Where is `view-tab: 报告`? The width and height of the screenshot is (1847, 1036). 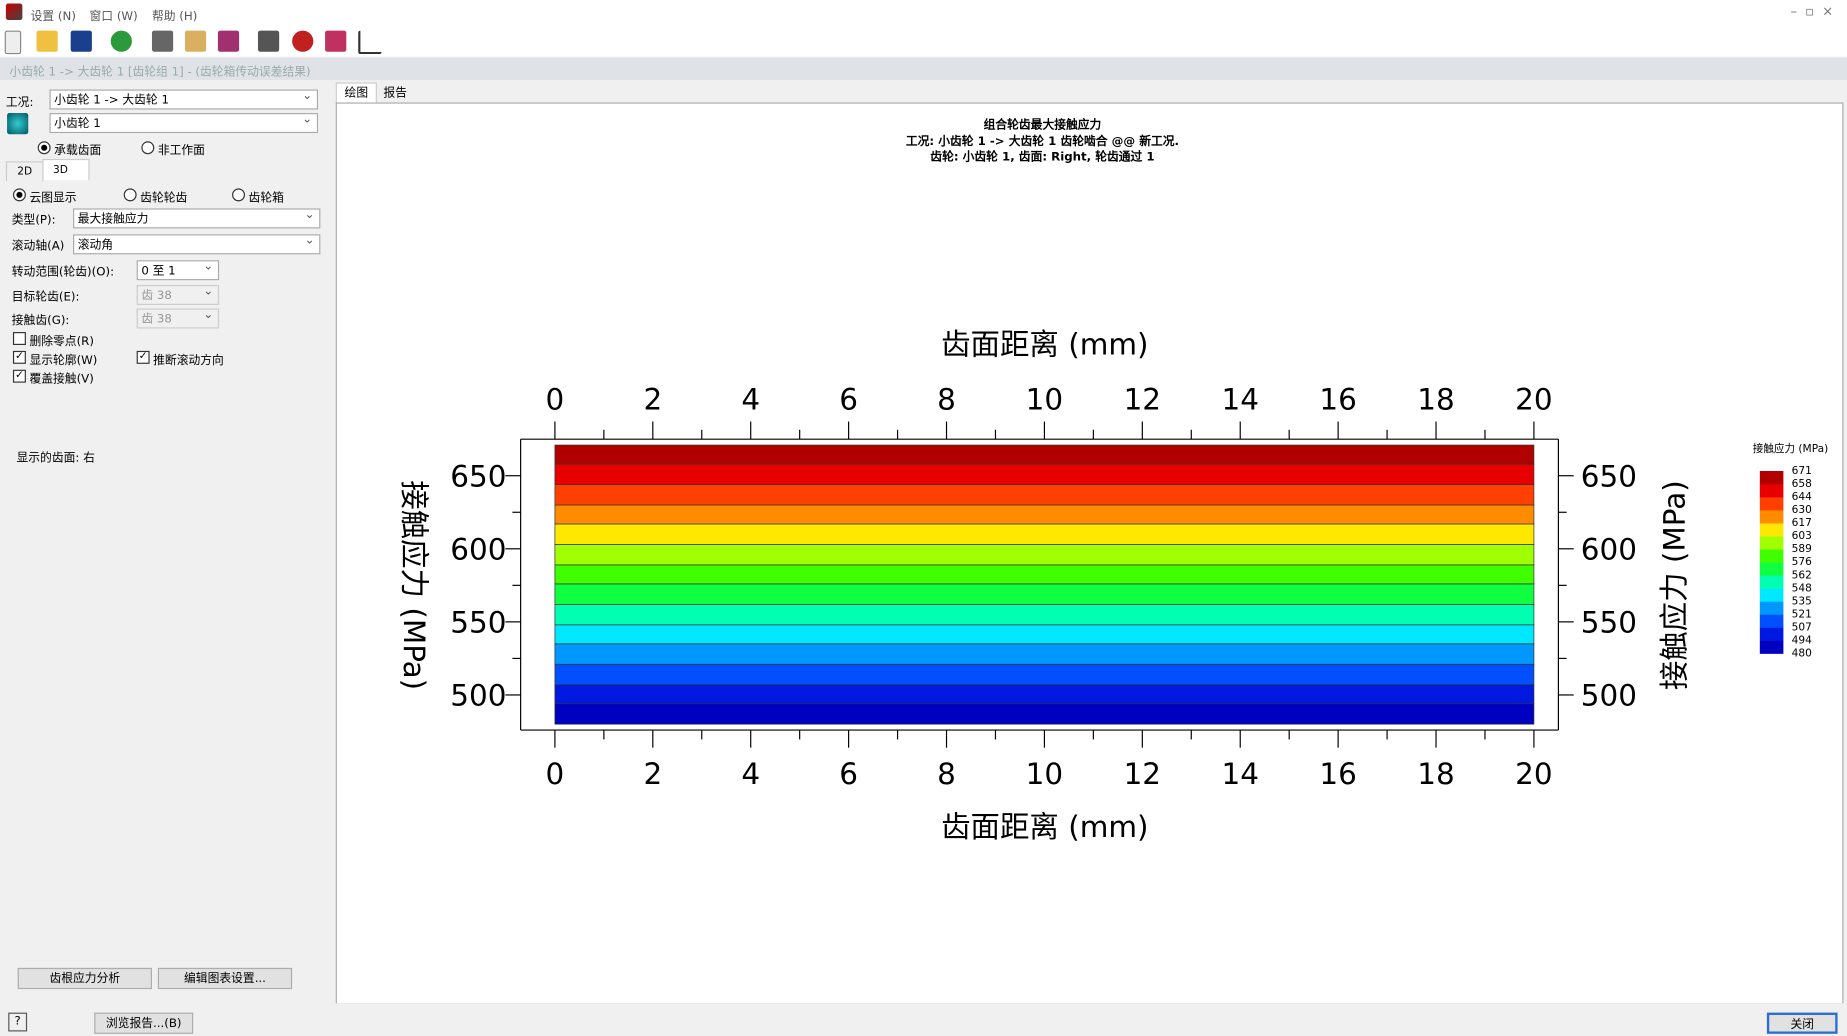
view-tab: 报告 is located at coordinates (395, 94).